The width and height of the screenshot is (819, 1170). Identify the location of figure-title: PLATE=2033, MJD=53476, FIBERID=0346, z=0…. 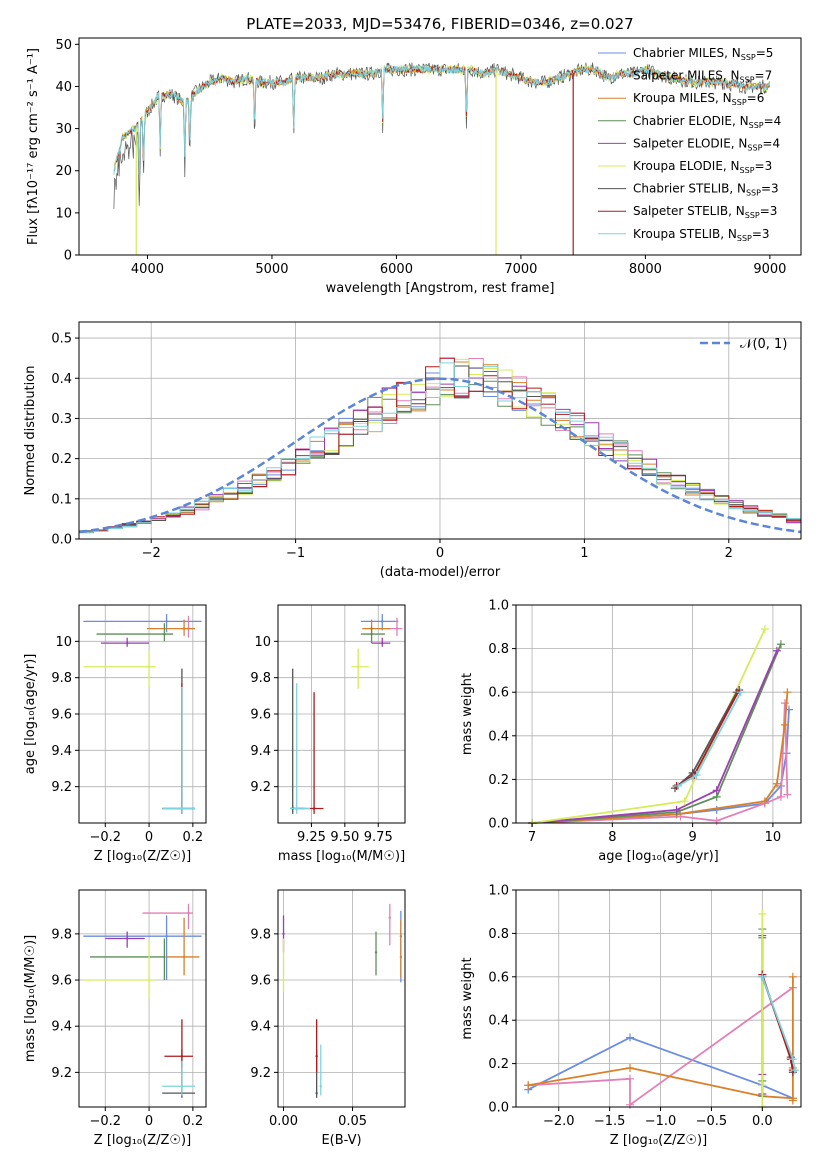
(439, 24).